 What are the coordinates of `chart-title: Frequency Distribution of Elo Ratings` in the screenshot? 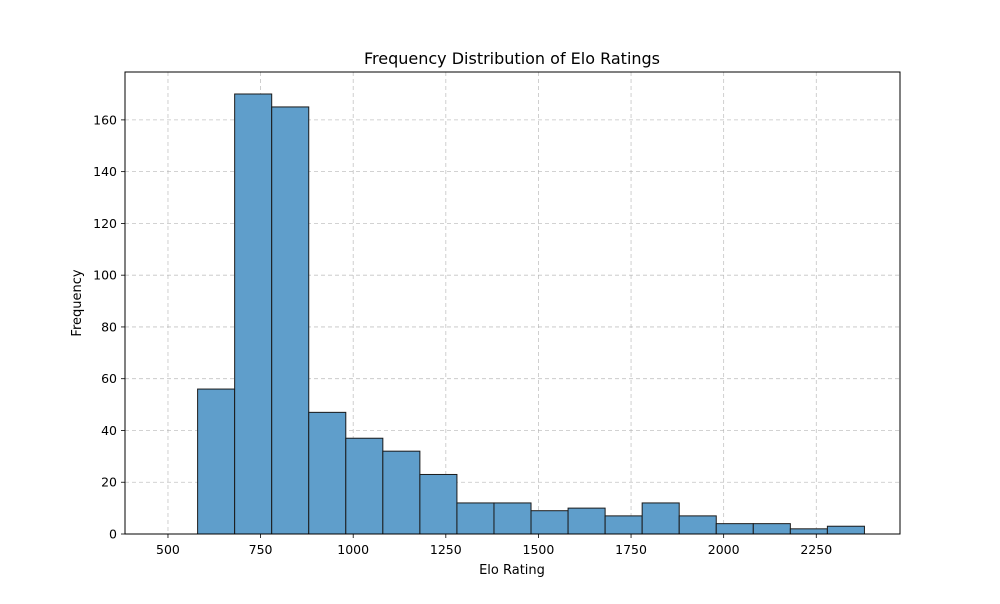 It's located at (512, 58).